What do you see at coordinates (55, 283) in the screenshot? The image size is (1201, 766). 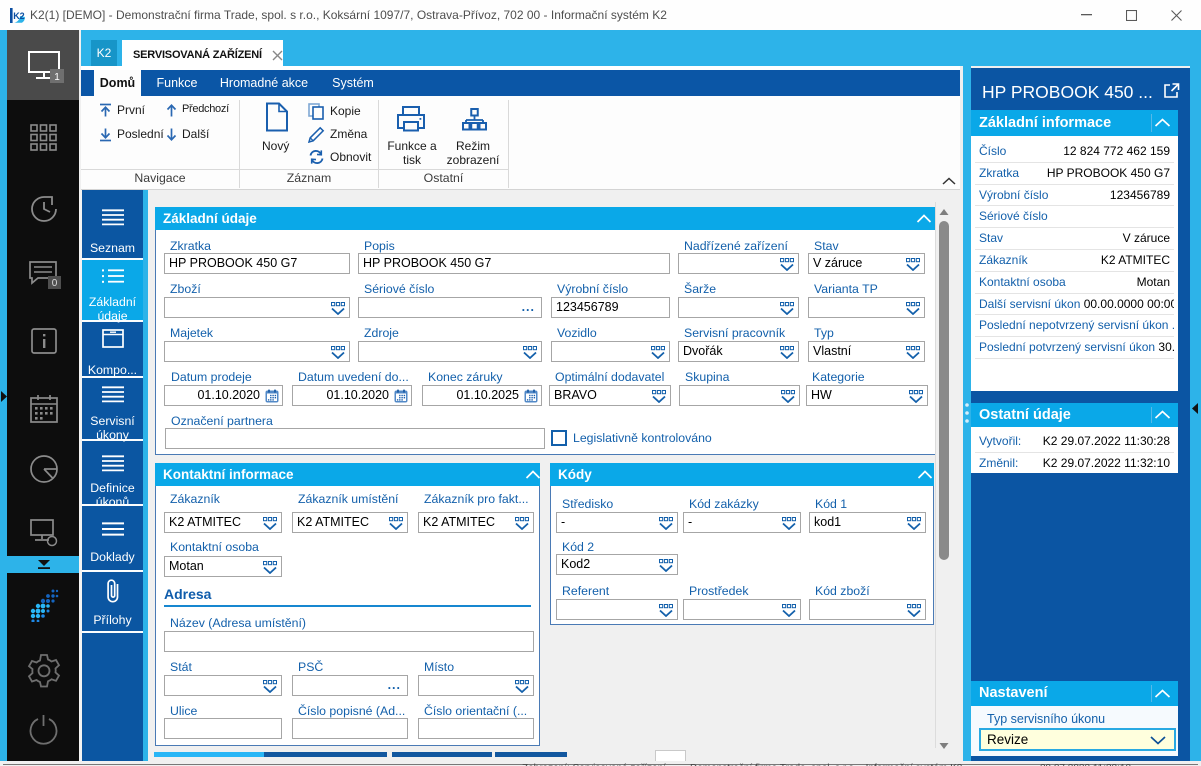 I see `svg-text: 0` at bounding box center [55, 283].